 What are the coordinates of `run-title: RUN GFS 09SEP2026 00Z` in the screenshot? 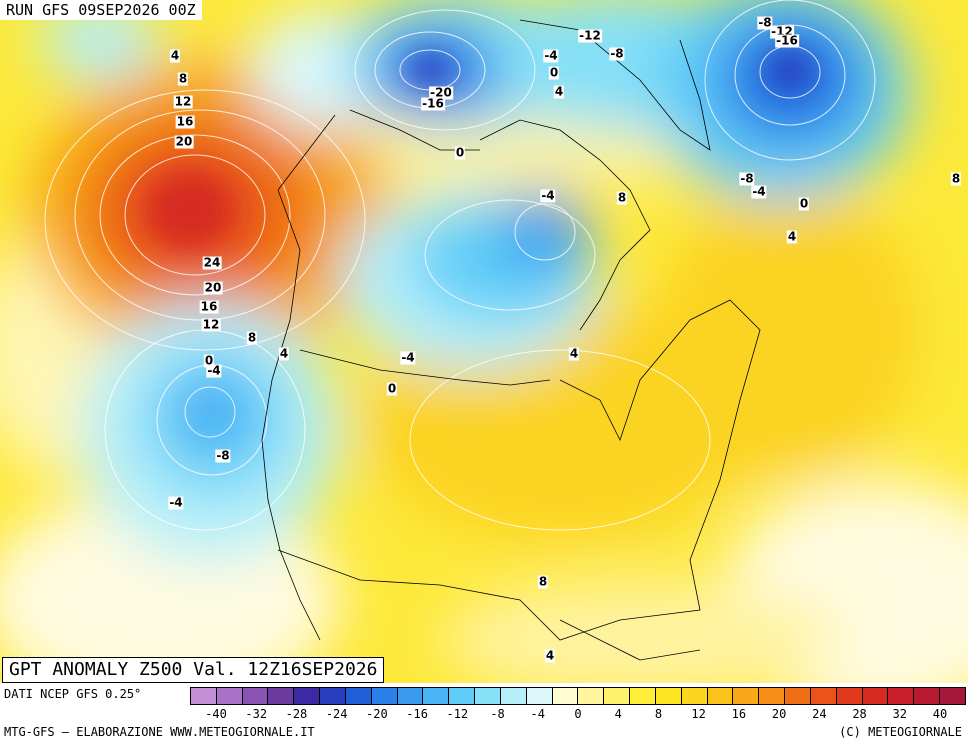 It's located at (101, 10).